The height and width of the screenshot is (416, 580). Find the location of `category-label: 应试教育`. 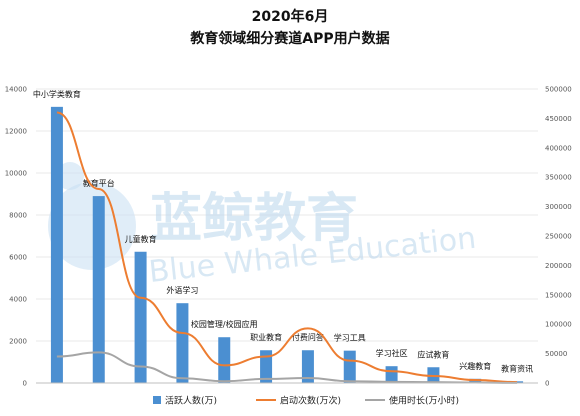

category-label: 应试教育 is located at coordinates (433, 354).